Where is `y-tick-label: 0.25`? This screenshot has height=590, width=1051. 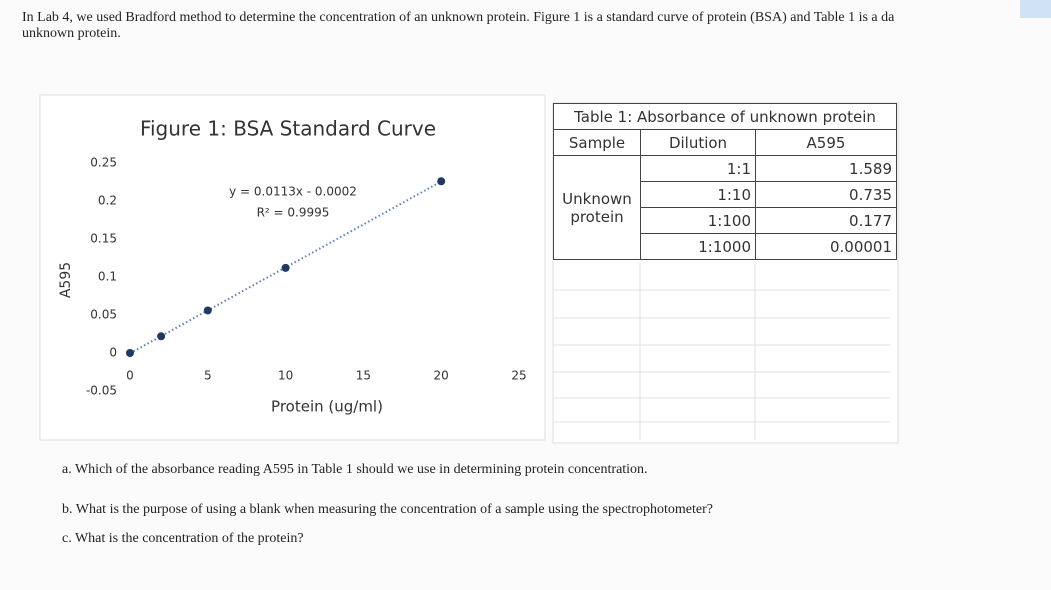 y-tick-label: 0.25 is located at coordinates (103, 163).